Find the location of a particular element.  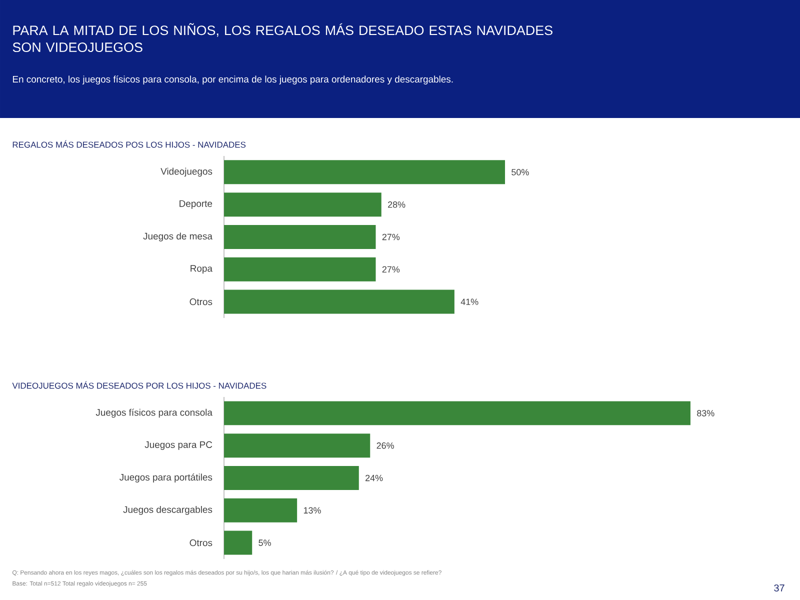

text: PARA LA MITAD DE LOS NIÑOS, LOS REGALOS MÁS DESEADO ESTAS NAVIDADES SON VIDEOJUEGOS is located at coordinates (282, 37).